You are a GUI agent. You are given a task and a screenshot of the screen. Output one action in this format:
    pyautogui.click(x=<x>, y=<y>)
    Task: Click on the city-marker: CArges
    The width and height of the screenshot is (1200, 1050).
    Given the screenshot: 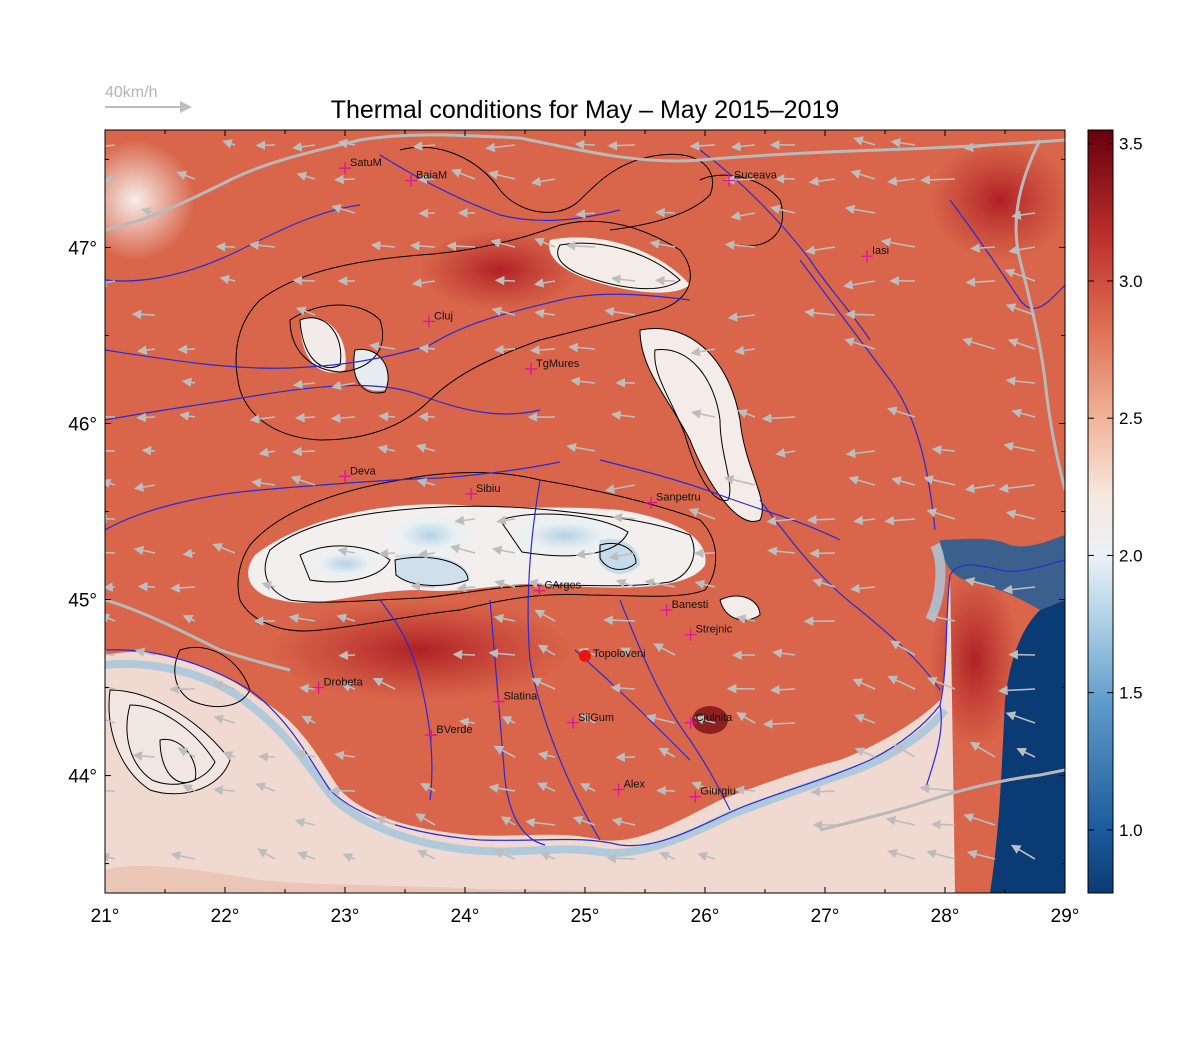 What is the action you would take?
    pyautogui.click(x=557, y=588)
    